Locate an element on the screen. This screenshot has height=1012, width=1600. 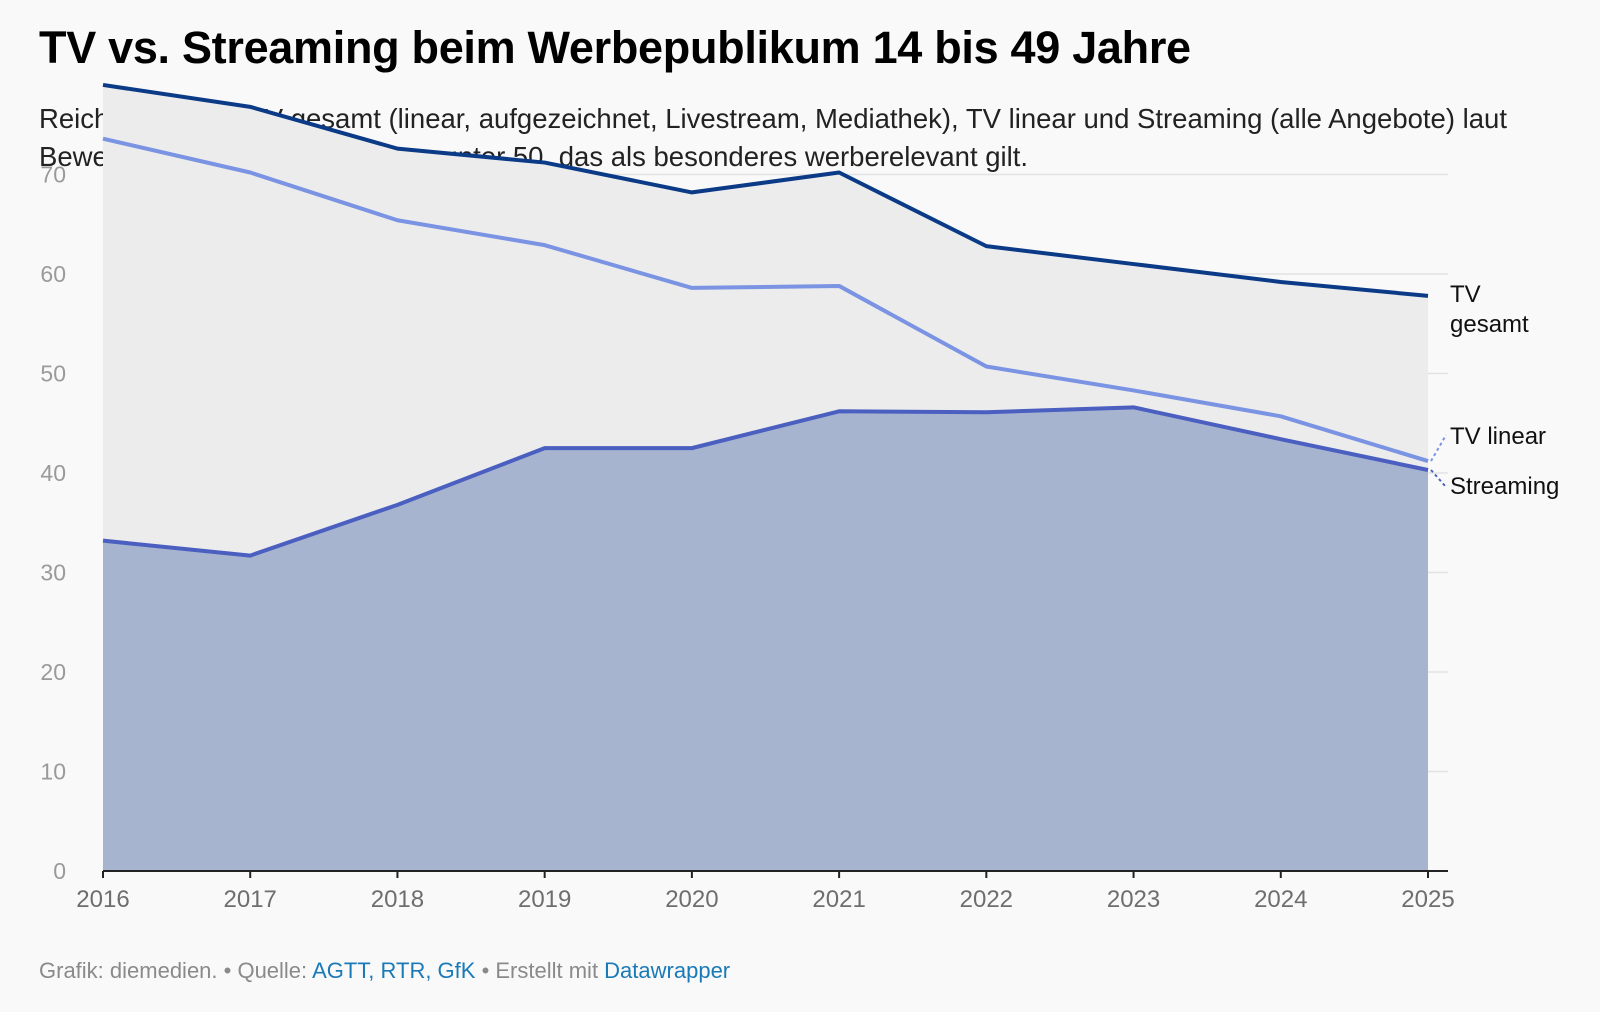
footer-mid: • Erstellt mit is located at coordinates (540, 970).